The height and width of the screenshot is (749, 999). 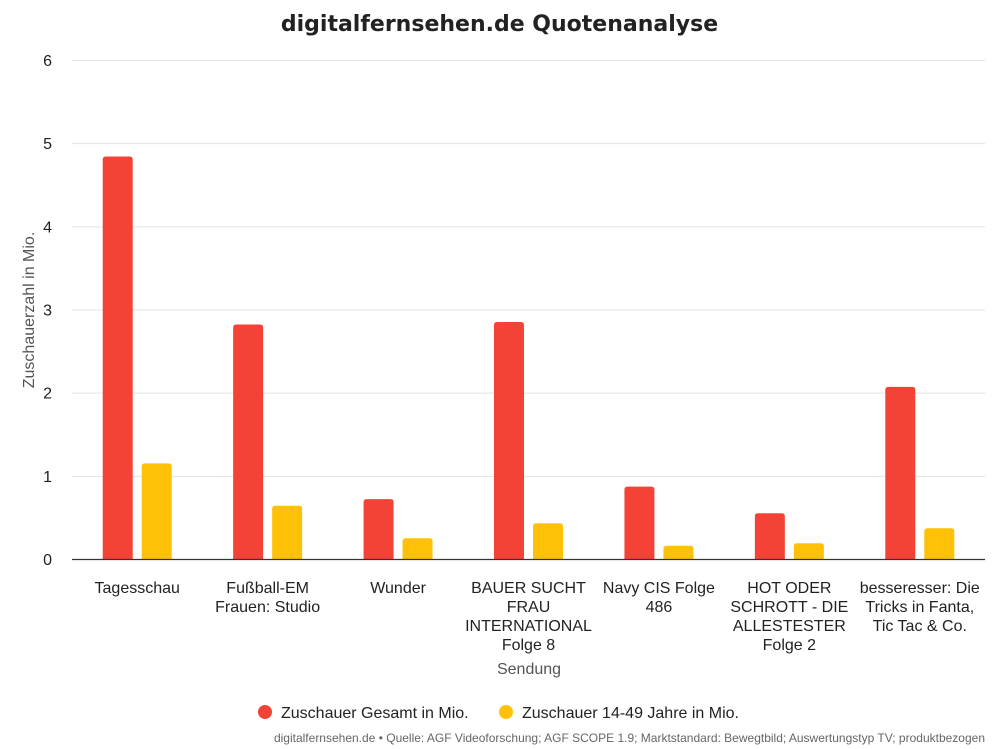 What do you see at coordinates (659, 598) in the screenshot?
I see `x-tick-label: Navy CIS Folge 486` at bounding box center [659, 598].